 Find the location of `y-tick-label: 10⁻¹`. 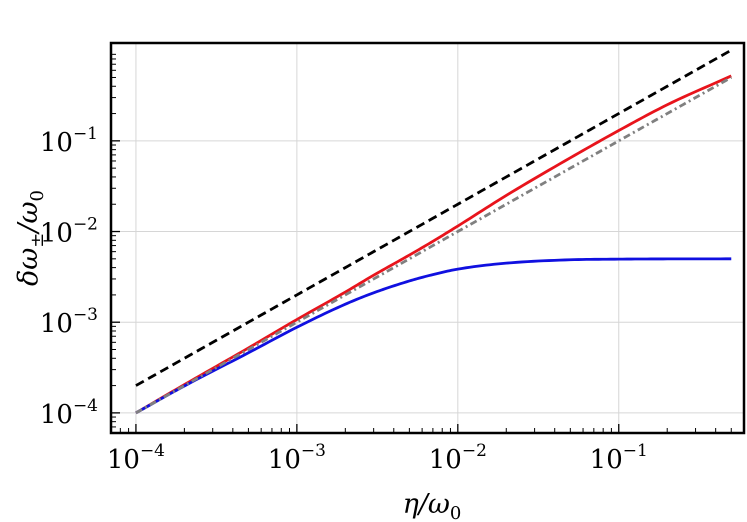

y-tick-label: 10⁻¹ is located at coordinates (69, 141).